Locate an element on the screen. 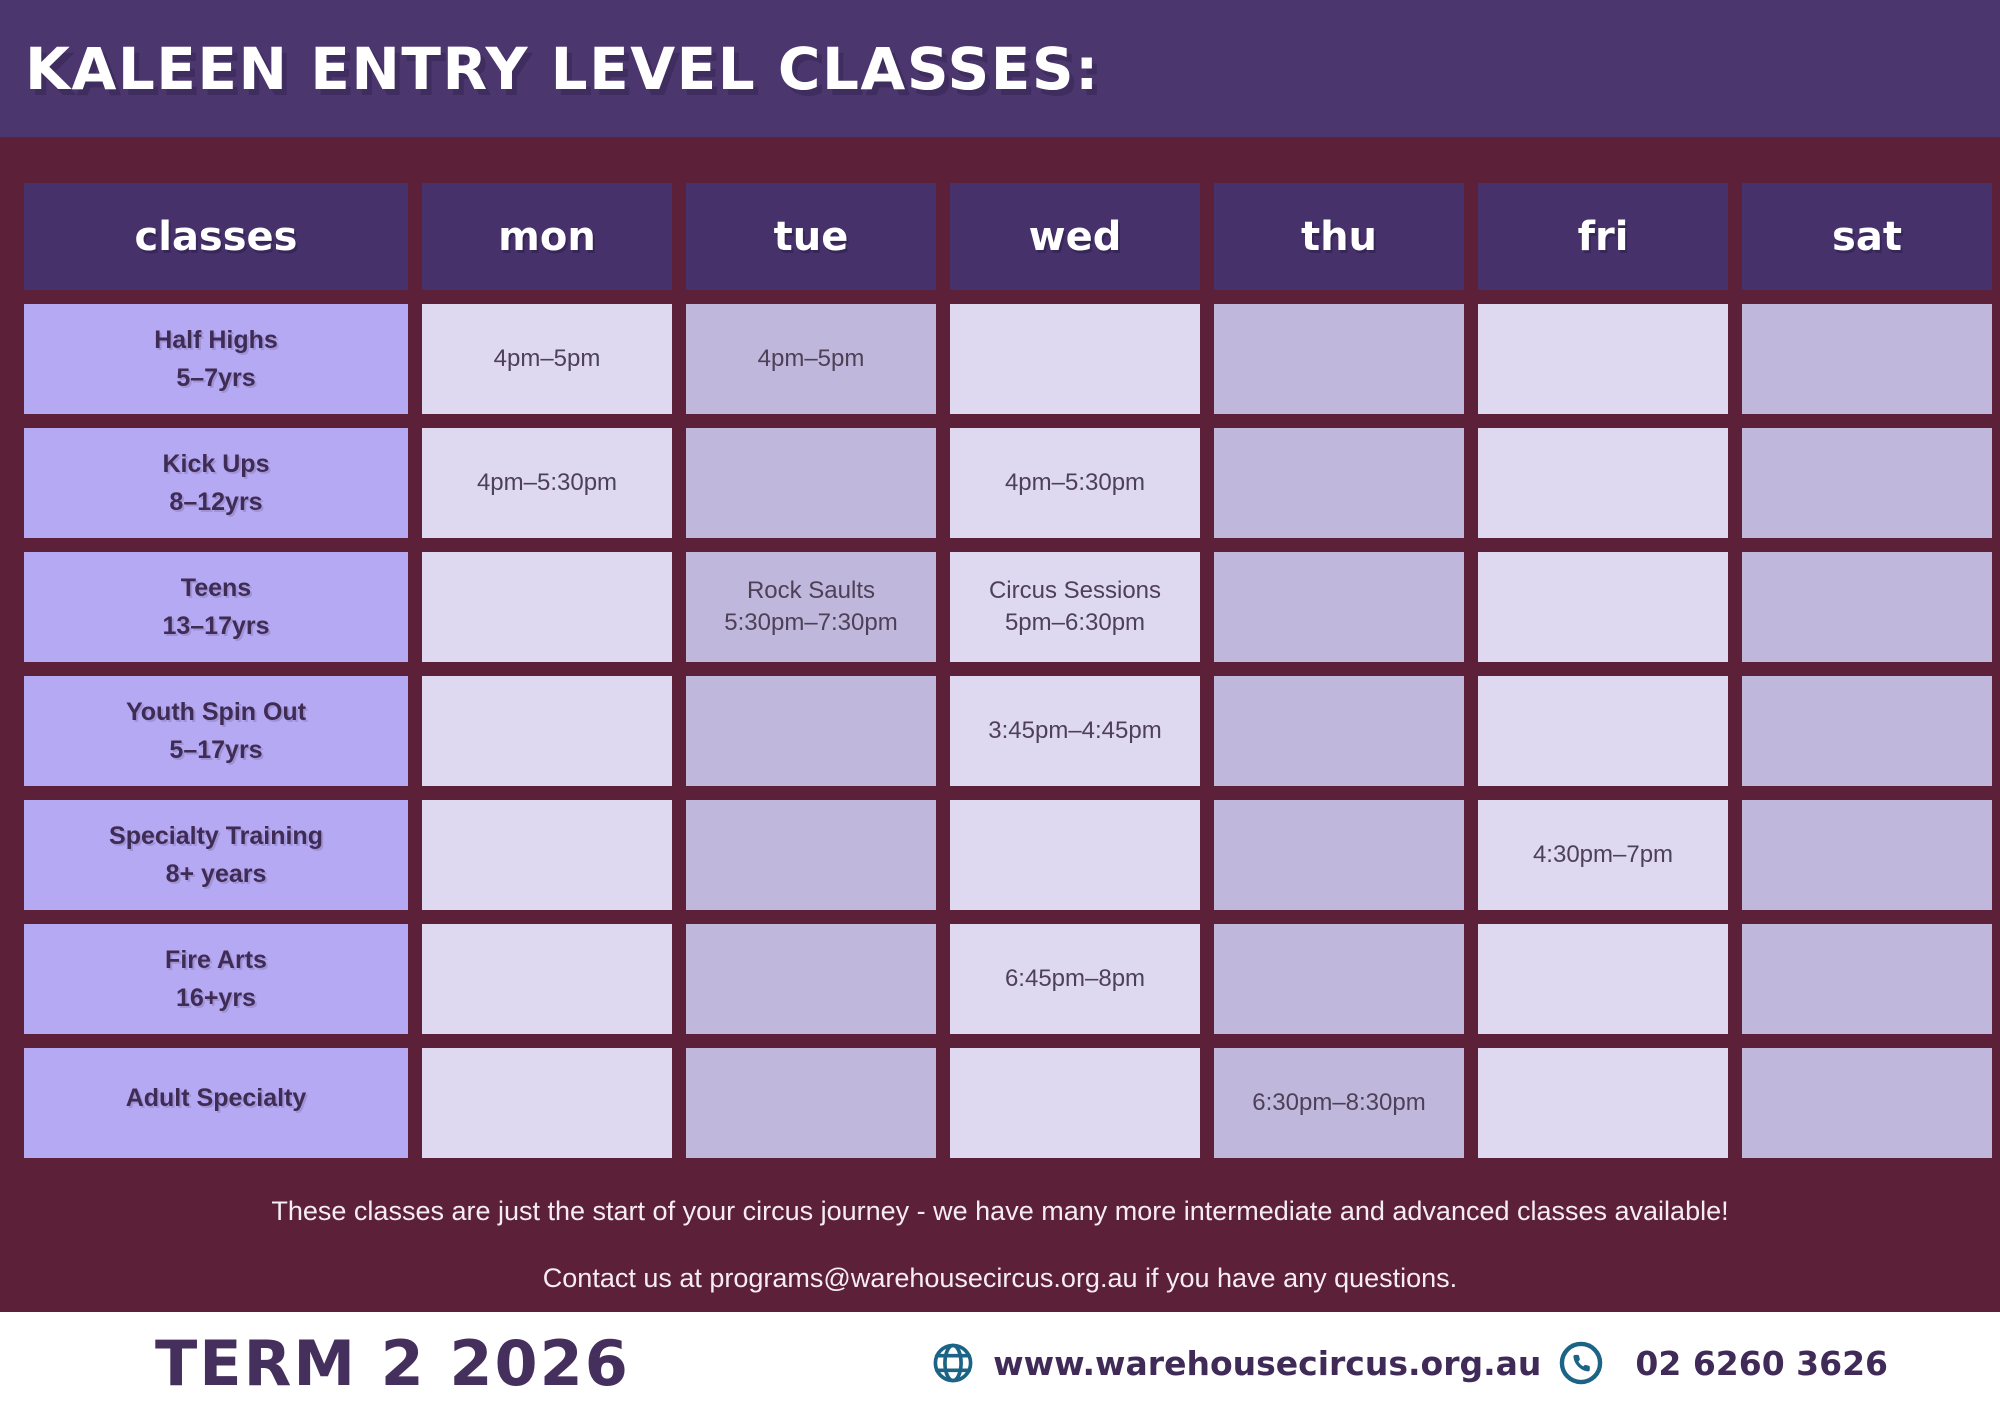 The width and height of the screenshot is (2000, 1414). column-header-fri: fri is located at coordinates (1603, 236).